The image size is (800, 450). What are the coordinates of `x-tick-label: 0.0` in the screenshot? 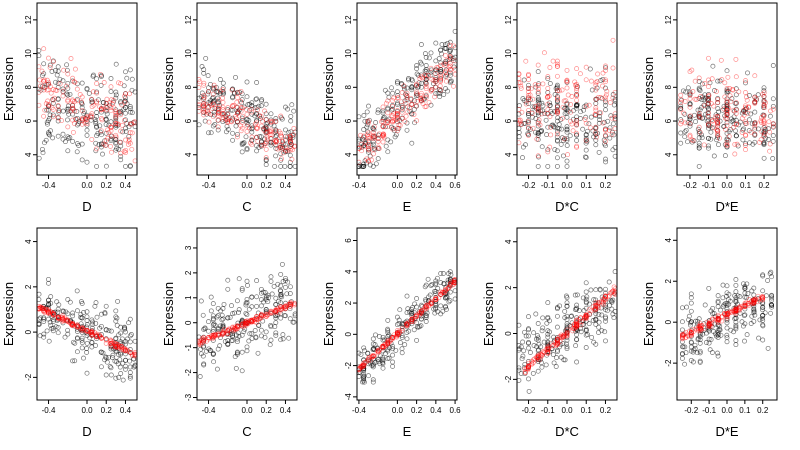 It's located at (567, 410).